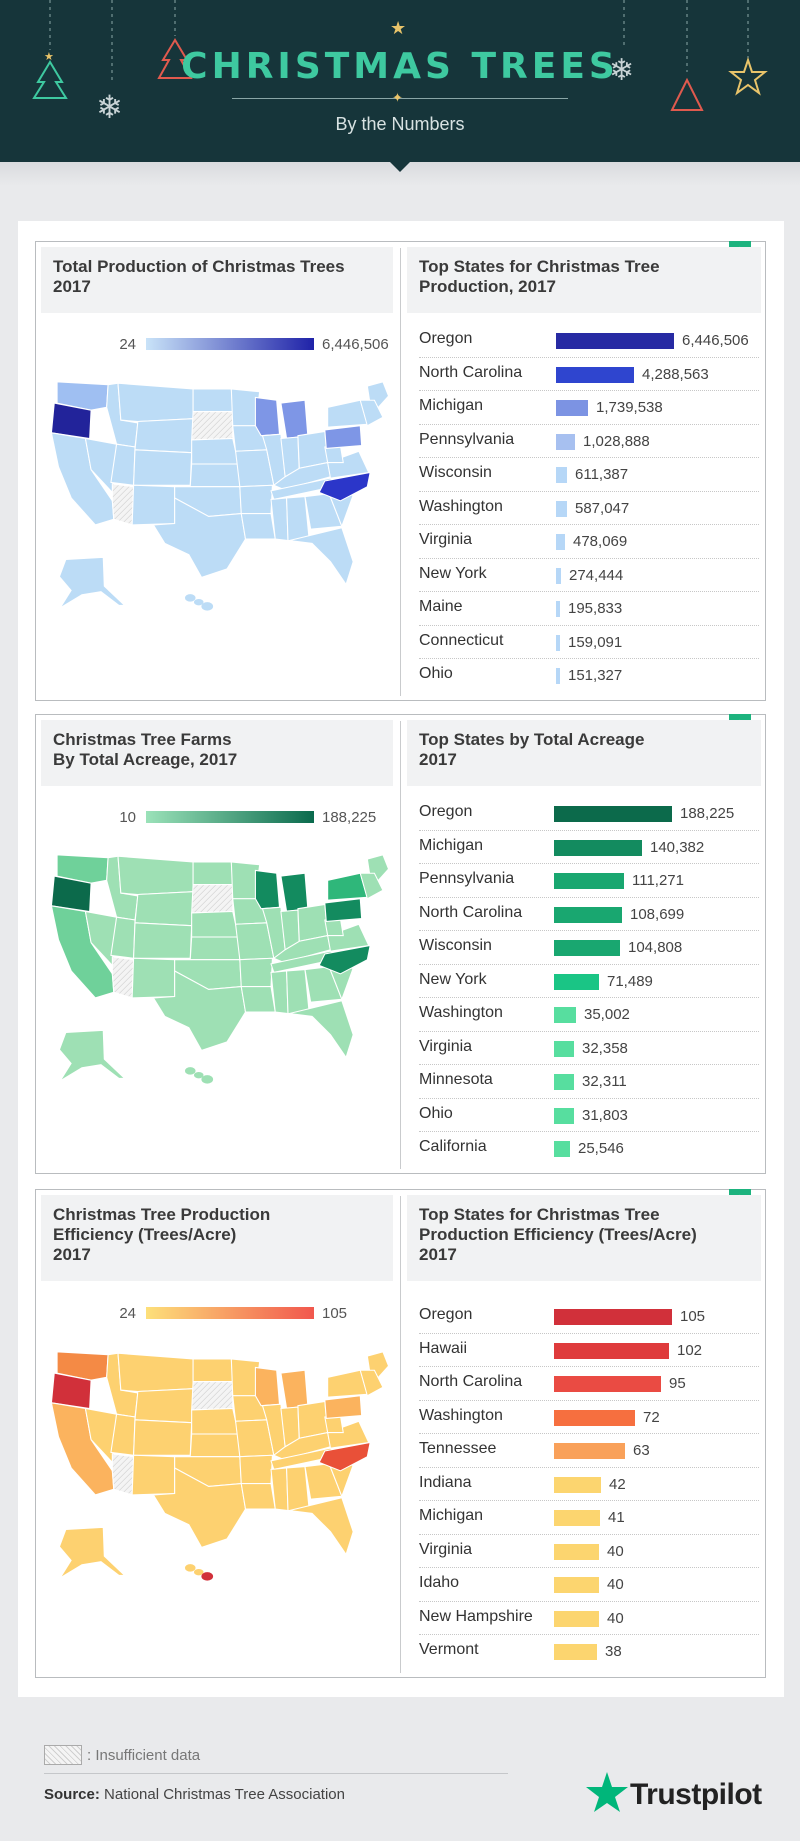 This screenshot has height=1841, width=800. Describe the element at coordinates (72, 1794) in the screenshot. I see `source-label: Source:` at that location.